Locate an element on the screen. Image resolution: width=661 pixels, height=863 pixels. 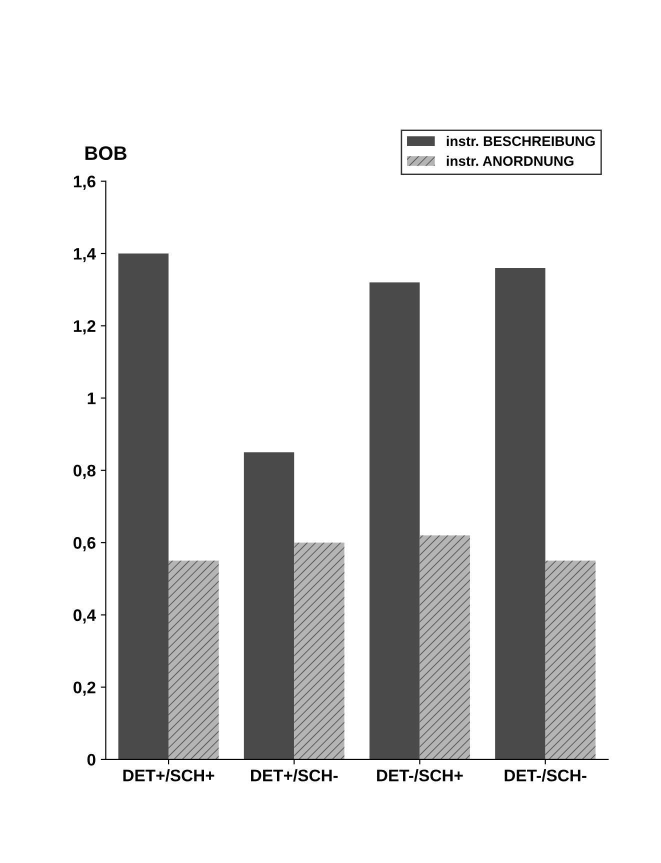
legend-label: instr. BESCHREIBUNG is located at coordinates (520, 141).